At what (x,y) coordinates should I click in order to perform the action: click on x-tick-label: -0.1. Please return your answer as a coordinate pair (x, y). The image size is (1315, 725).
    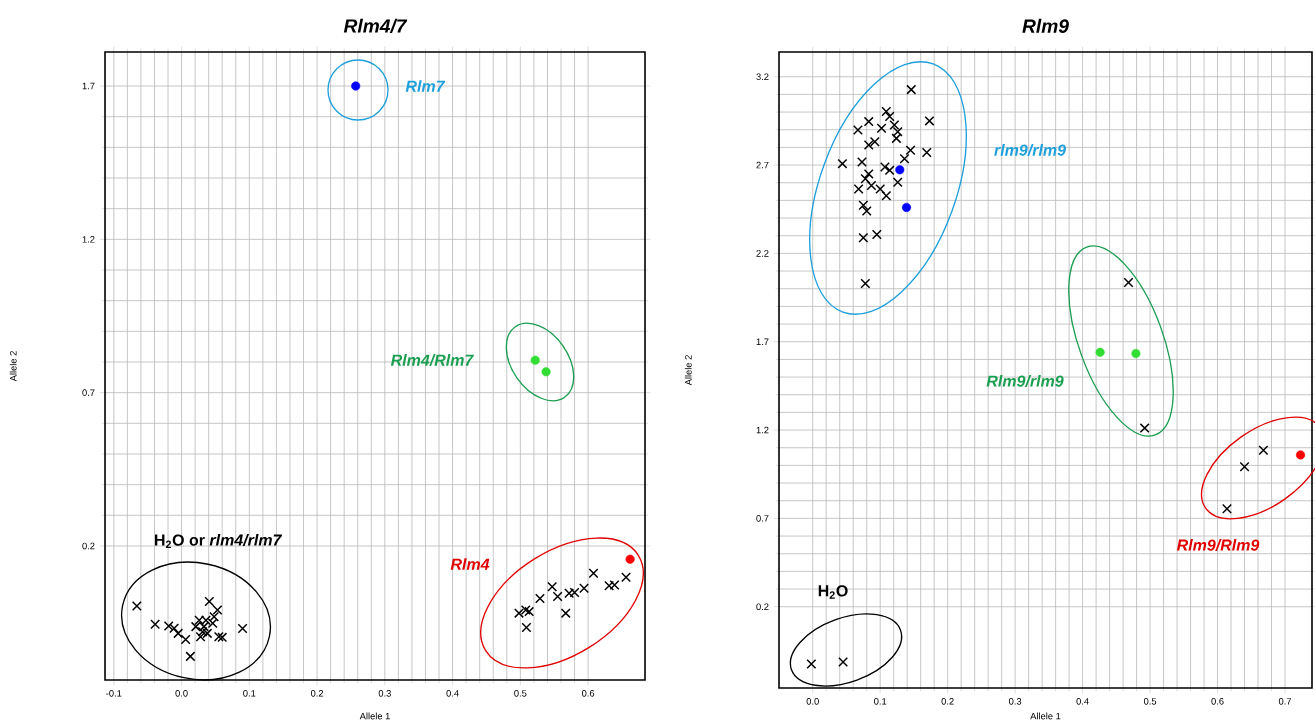
    Looking at the image, I should click on (114, 693).